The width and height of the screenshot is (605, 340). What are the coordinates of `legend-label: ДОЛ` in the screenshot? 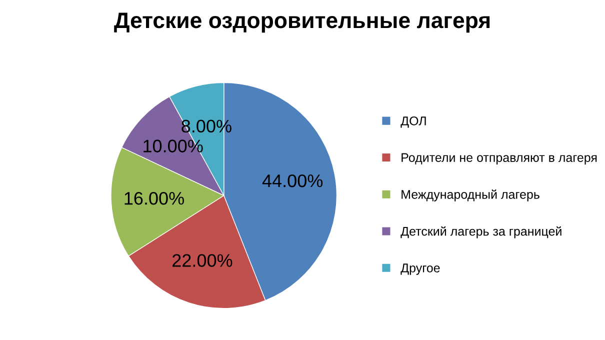 It's located at (413, 122).